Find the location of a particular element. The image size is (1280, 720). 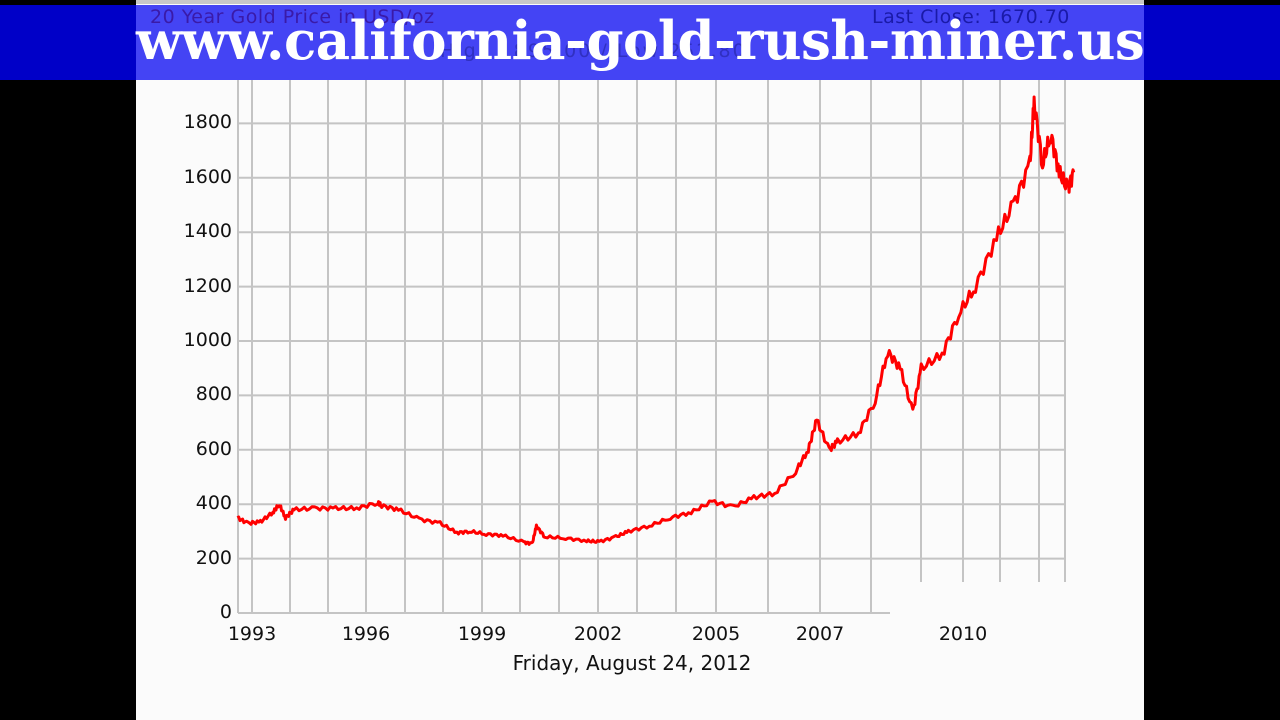

x-axis-date-label: Friday, August 24, 2012 is located at coordinates (632, 663).